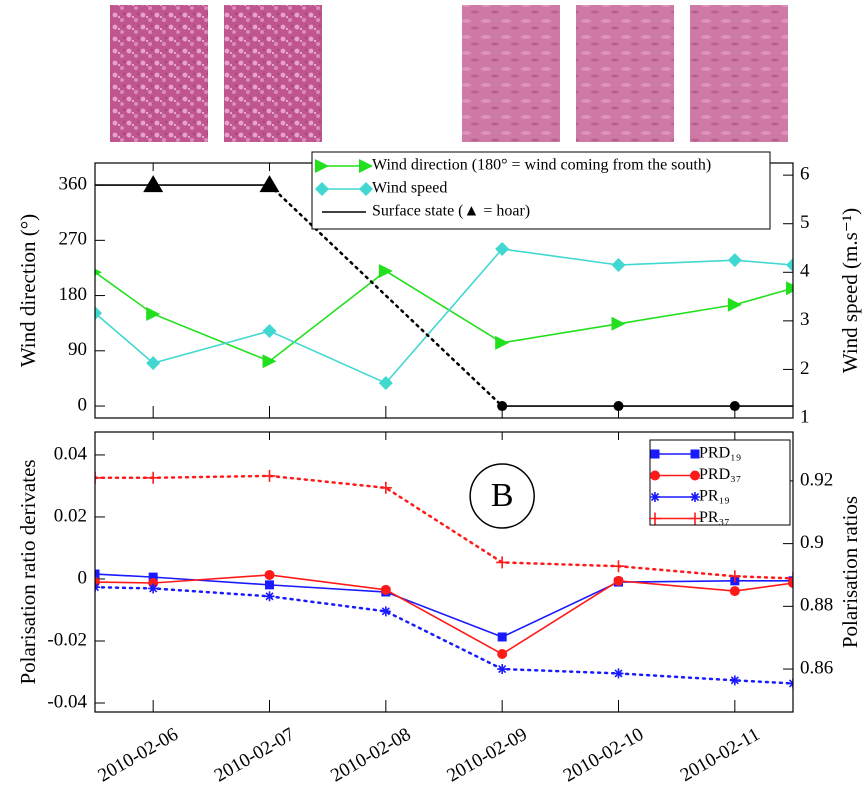 The image size is (868, 785). Describe the element at coordinates (370, 754) in the screenshot. I see `x-tick-label: 2010-02-08` at that location.